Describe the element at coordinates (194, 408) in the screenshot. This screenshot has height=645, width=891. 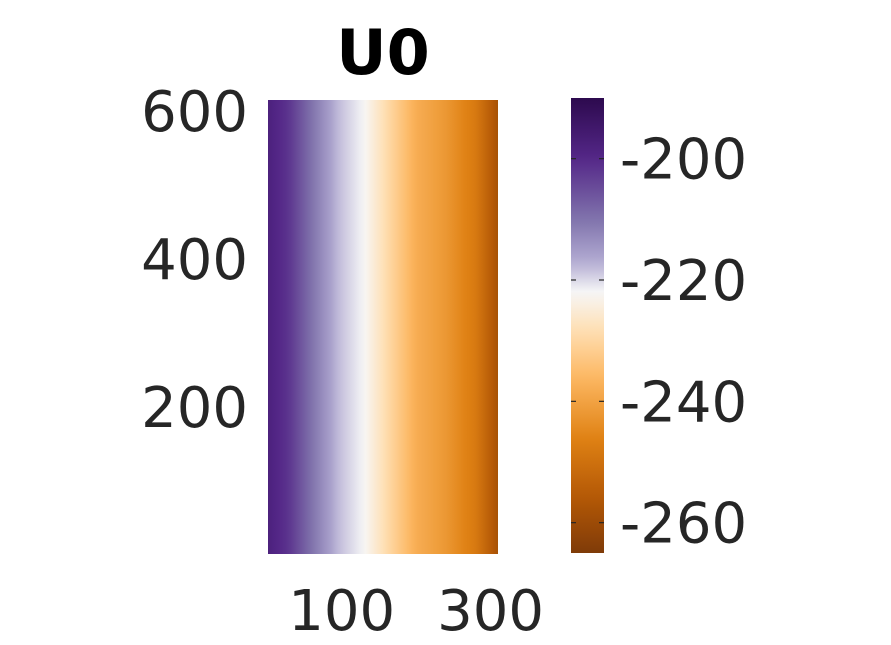
I see `y-tick-label: 200` at that location.